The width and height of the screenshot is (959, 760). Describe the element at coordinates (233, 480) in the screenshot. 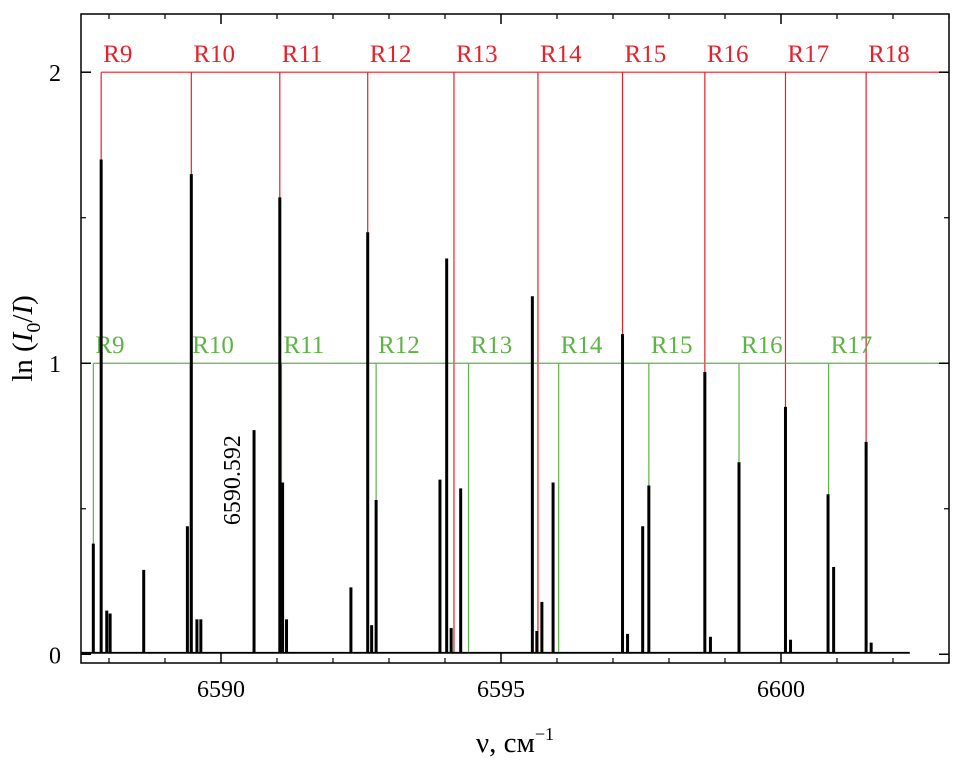

I see `peak-annotation: 6590.592` at that location.